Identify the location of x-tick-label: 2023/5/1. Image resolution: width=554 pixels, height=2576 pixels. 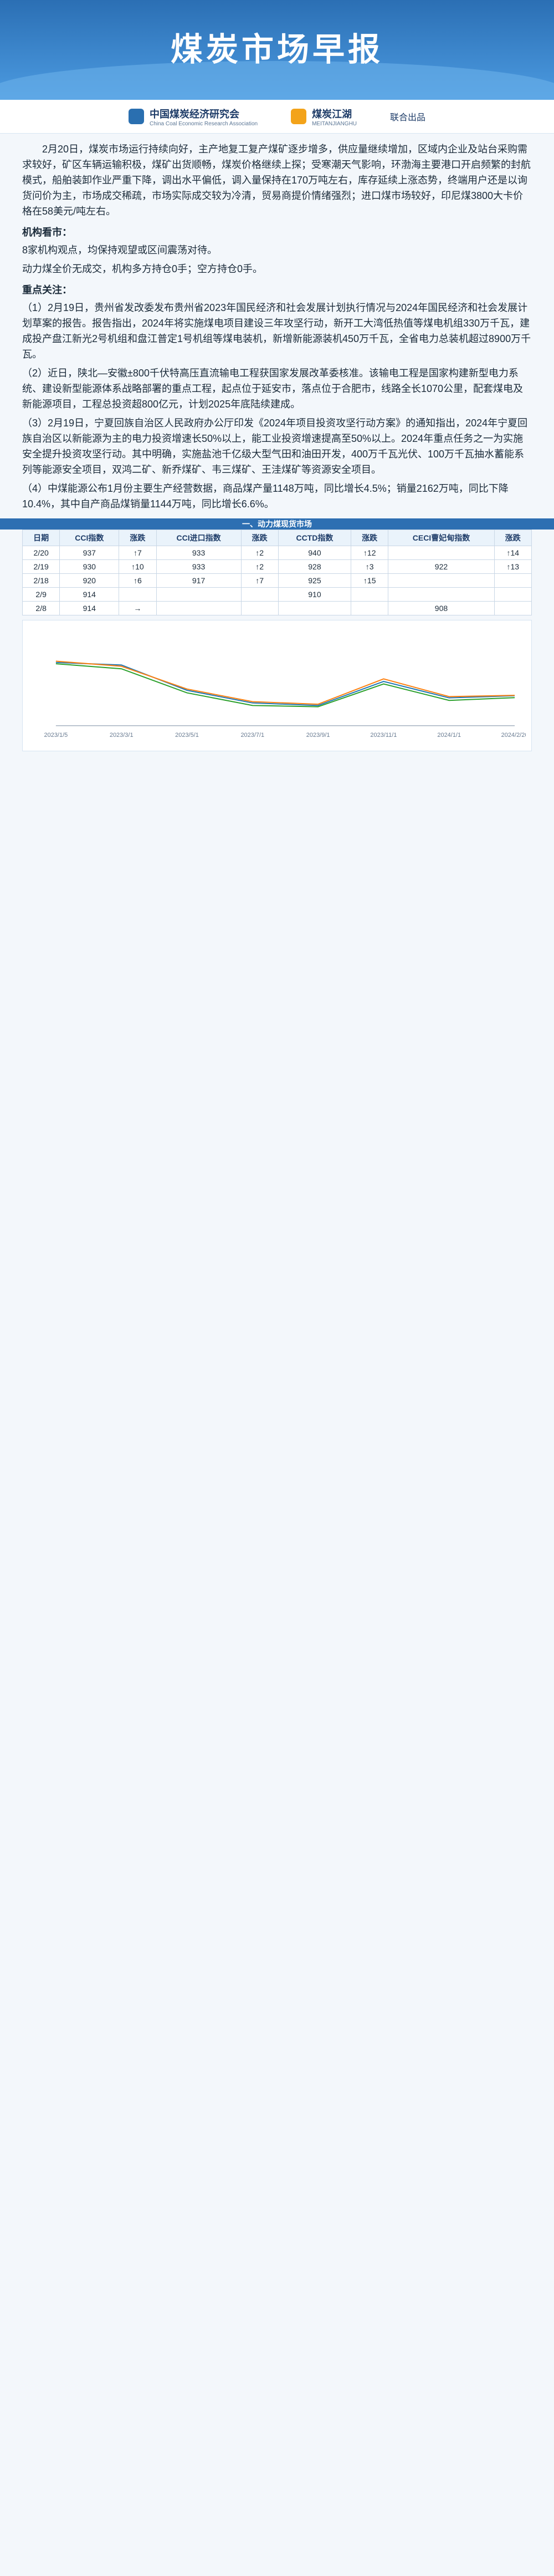
(187, 736).